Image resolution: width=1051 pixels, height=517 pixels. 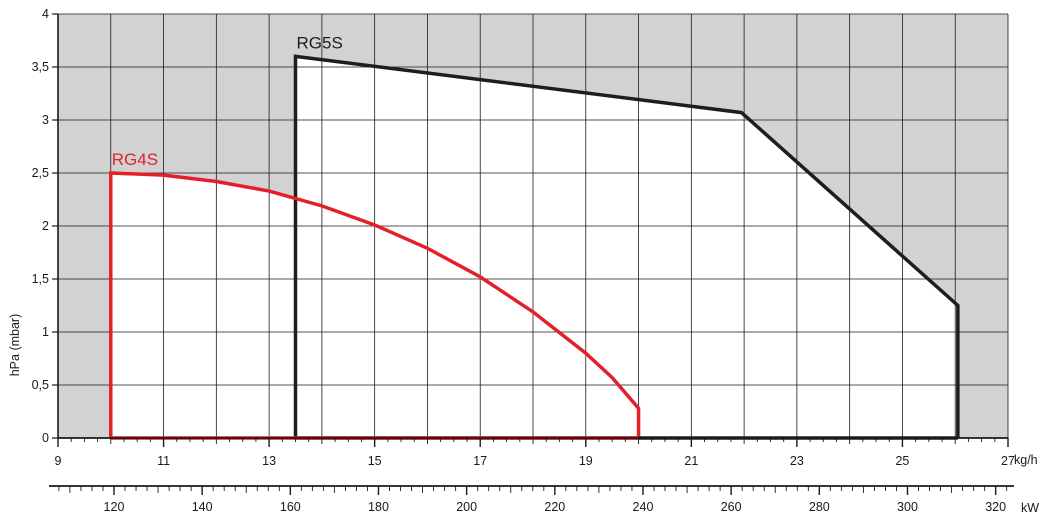 I want to click on x2-tick-label: 200, so click(x=466, y=507).